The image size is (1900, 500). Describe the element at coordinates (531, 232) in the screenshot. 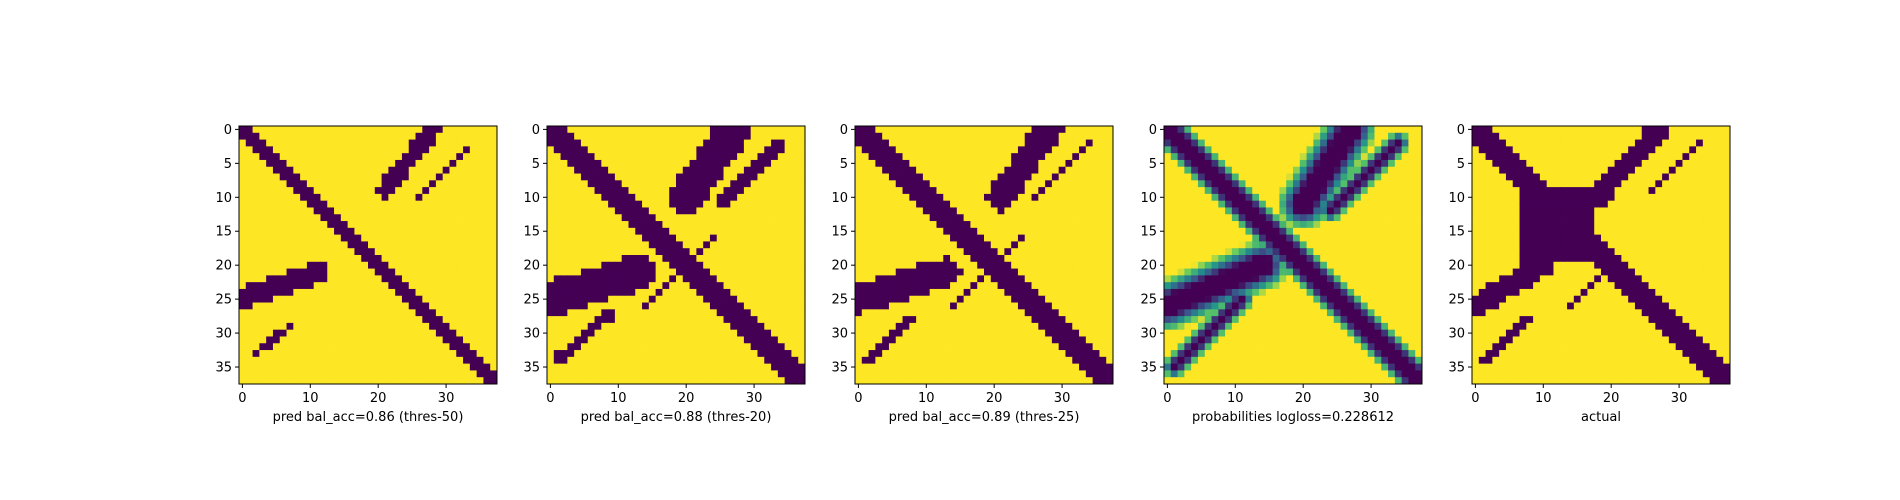

I see `y-tick-label: 15` at that location.